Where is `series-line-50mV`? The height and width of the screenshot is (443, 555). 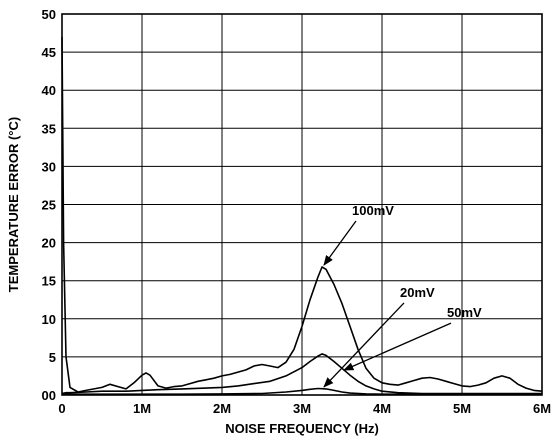
series-line-50mV is located at coordinates (302, 391).